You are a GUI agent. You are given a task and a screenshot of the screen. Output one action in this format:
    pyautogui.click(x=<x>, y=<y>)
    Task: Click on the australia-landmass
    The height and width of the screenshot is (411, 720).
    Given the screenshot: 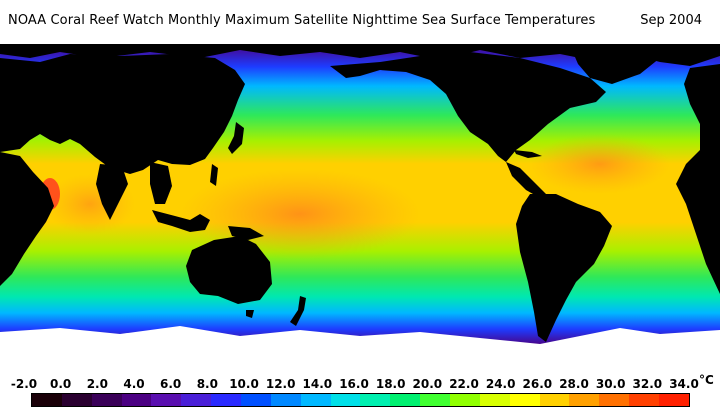 What is the action you would take?
    pyautogui.click(x=229, y=270)
    